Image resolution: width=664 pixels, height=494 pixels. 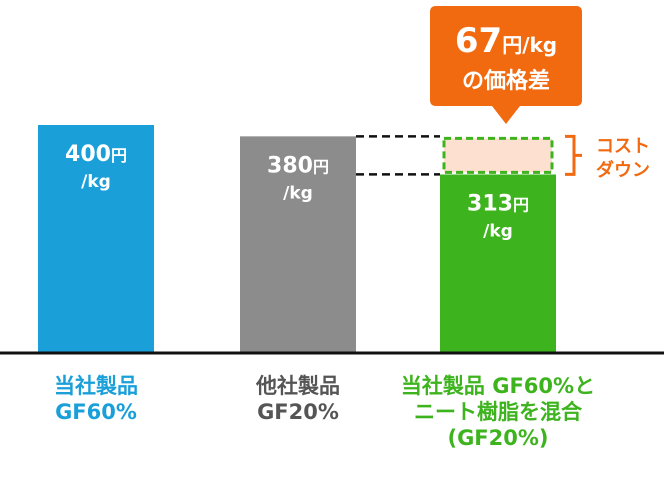 What do you see at coordinates (298, 412) in the screenshot?
I see `category-label-2: GF20%` at bounding box center [298, 412].